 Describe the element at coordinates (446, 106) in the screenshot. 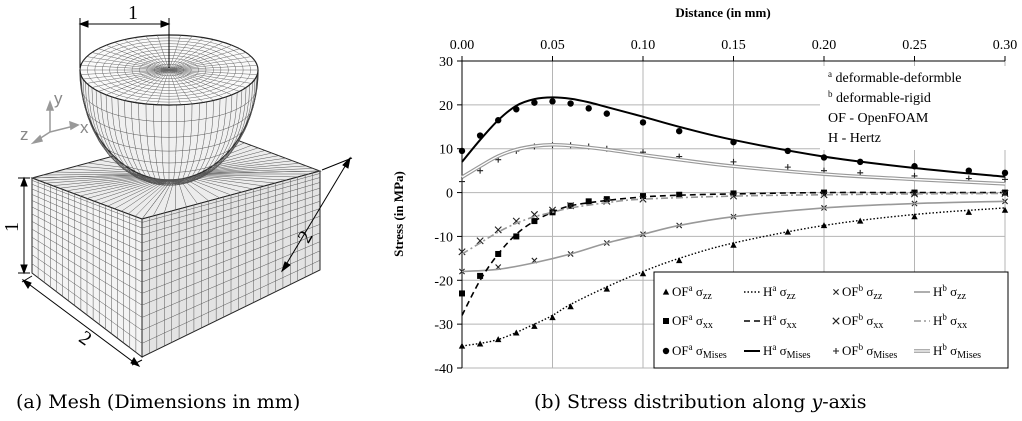

I see `y-tick-label: 20` at that location.